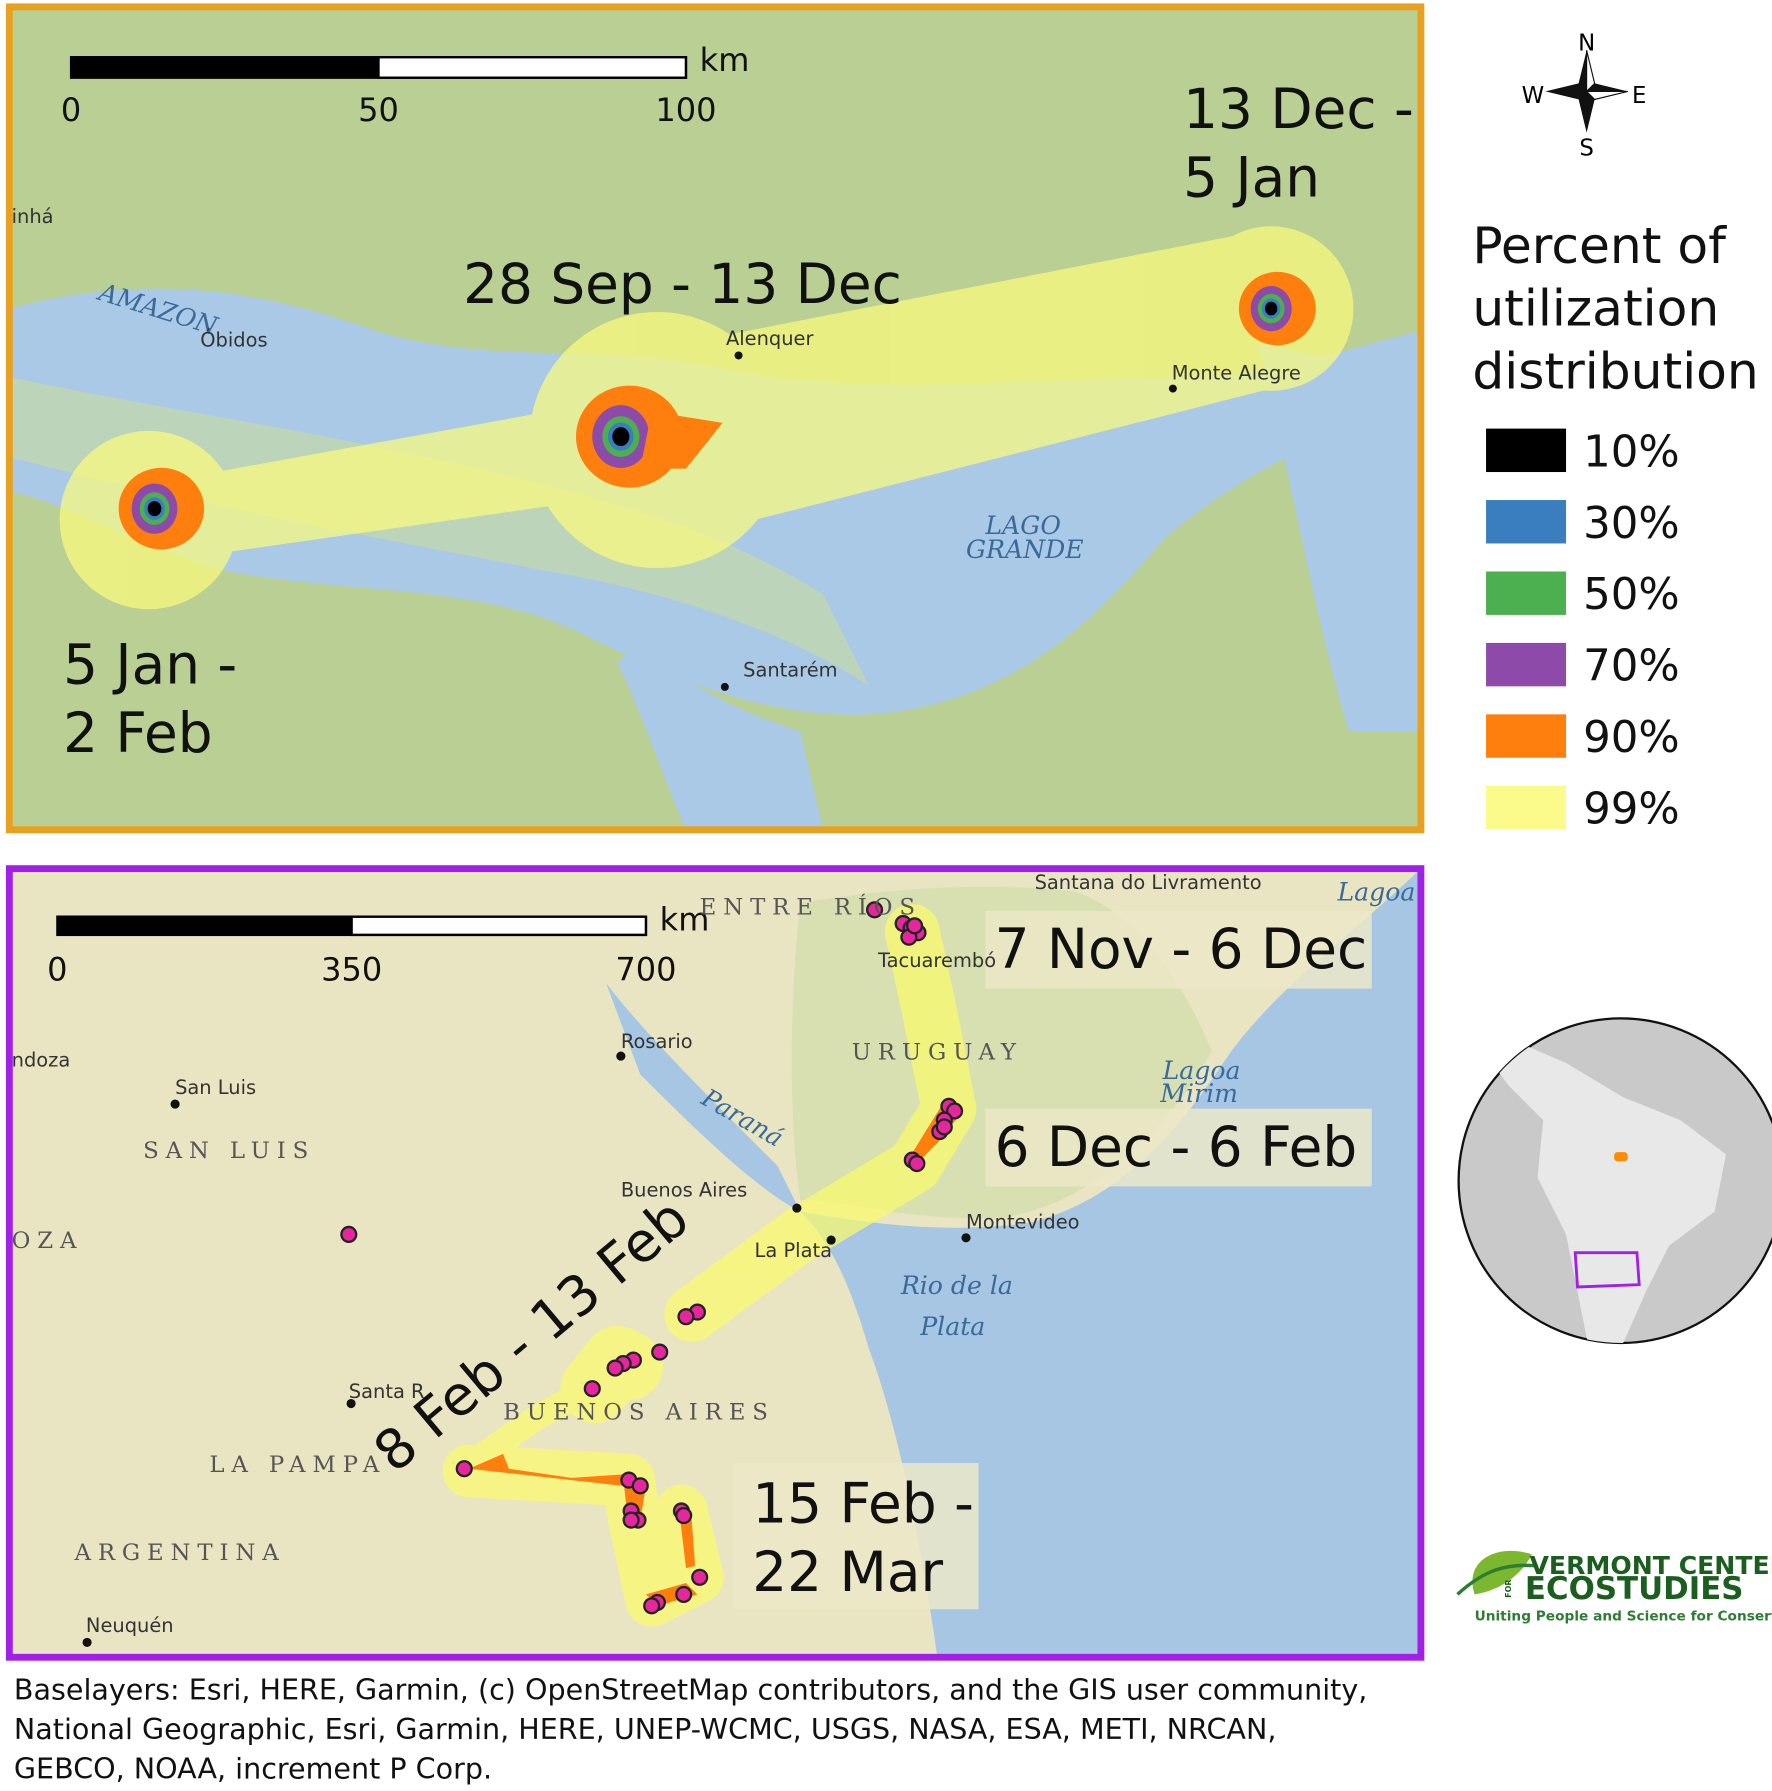 Image resolution: width=1772 pixels, height=1791 pixels. What do you see at coordinates (351, 970) in the screenshot?
I see `scale-label: 350` at bounding box center [351, 970].